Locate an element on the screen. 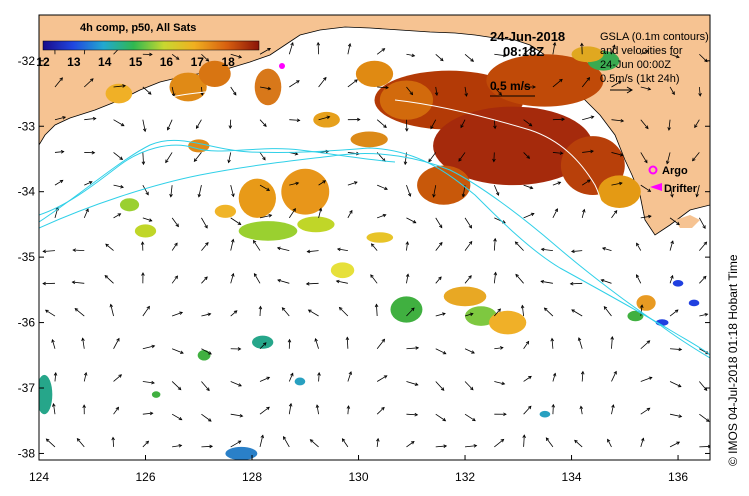 The width and height of the screenshot is (749, 496). colorbar-label: 13 is located at coordinates (74, 62).